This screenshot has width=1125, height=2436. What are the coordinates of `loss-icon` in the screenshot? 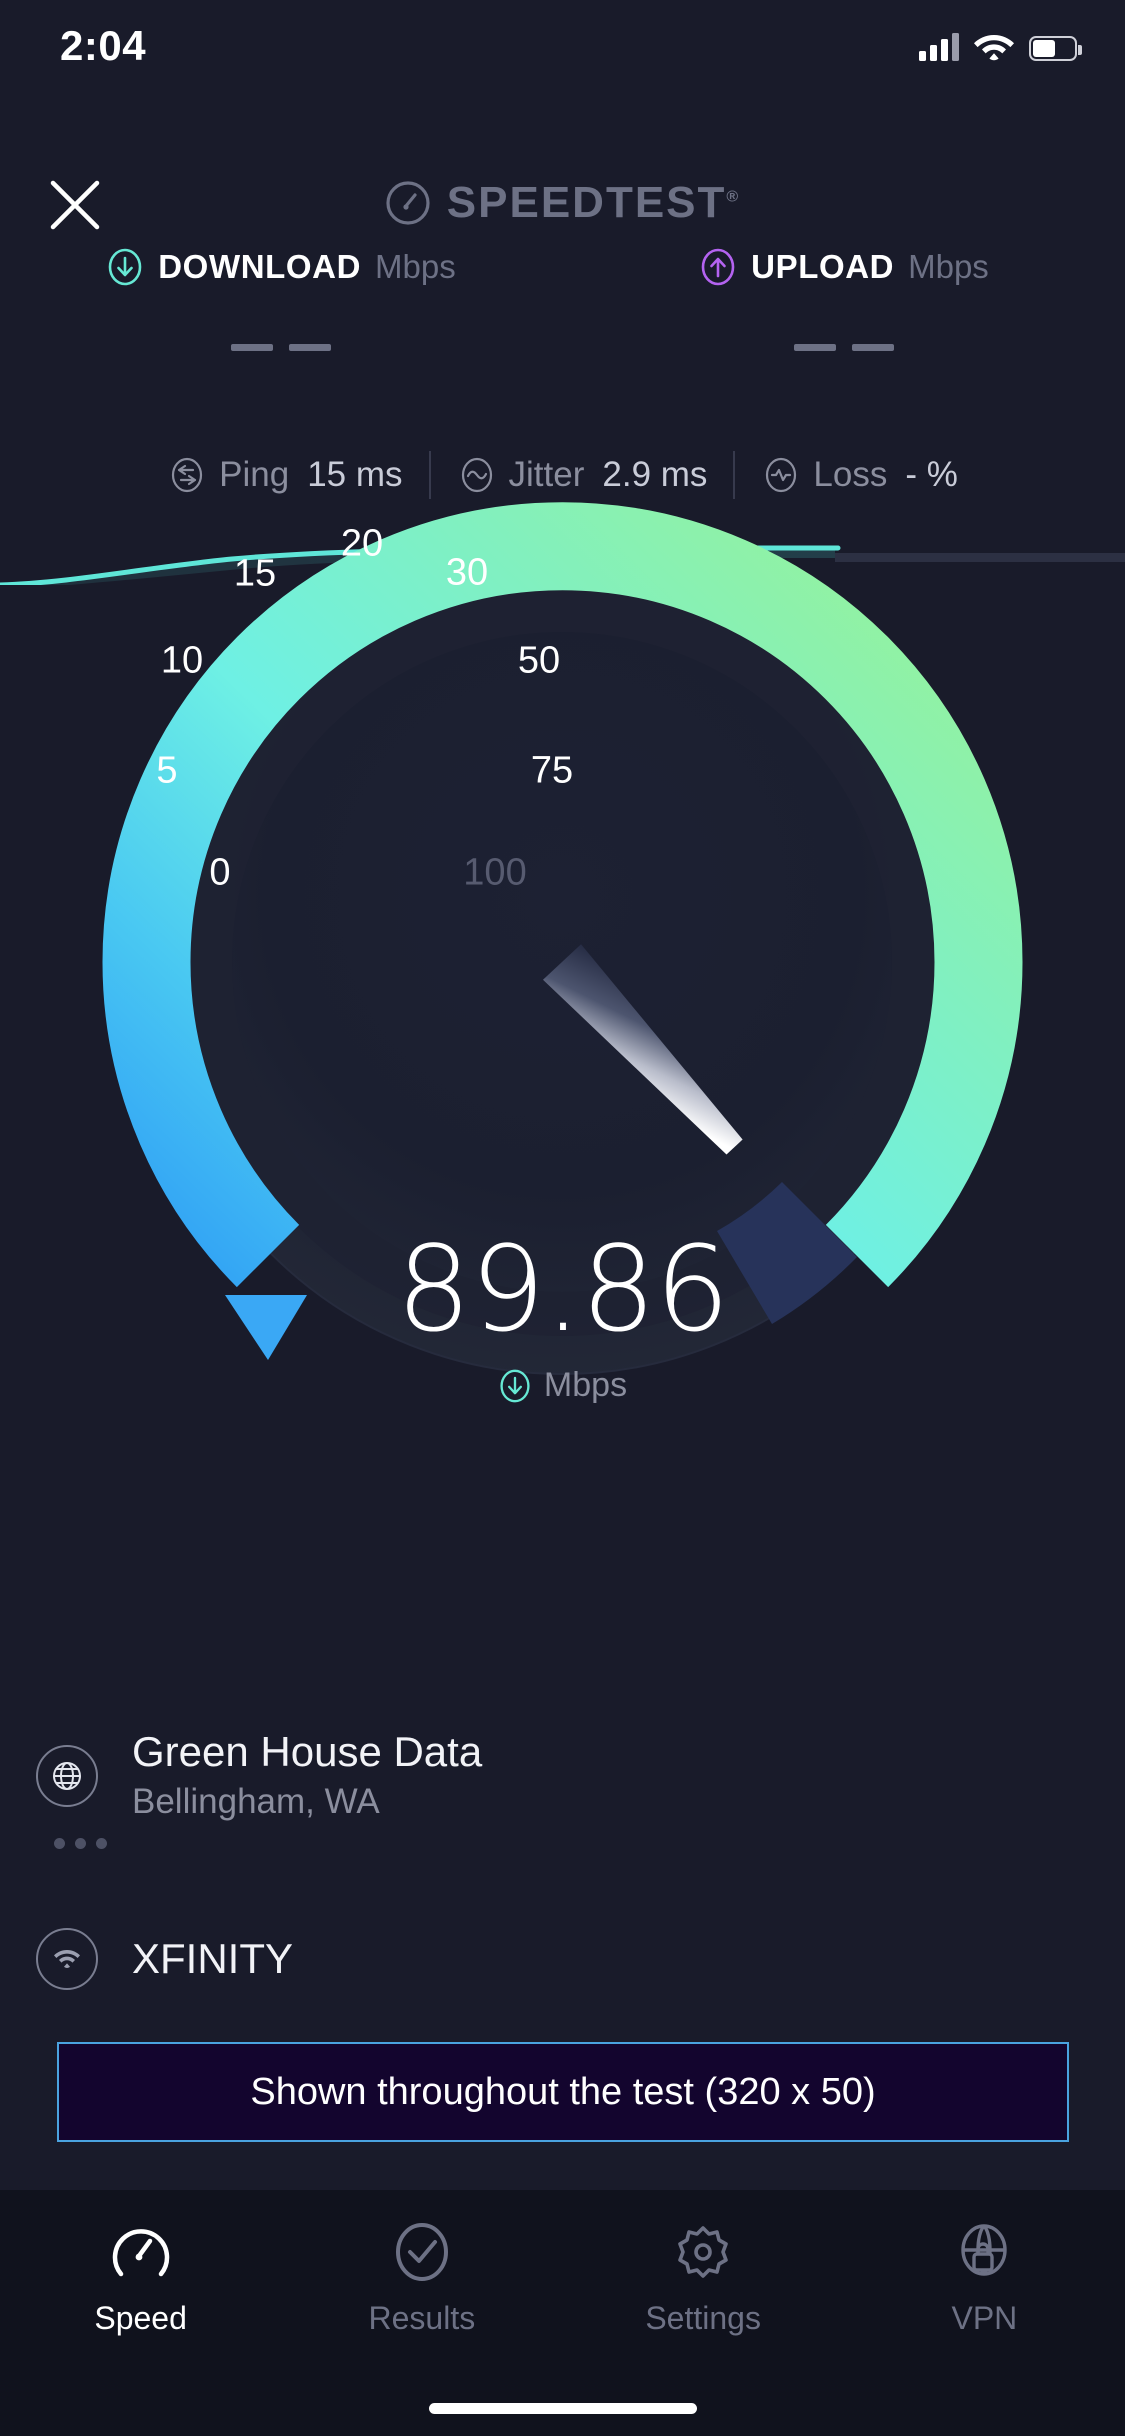 It's located at (781, 475).